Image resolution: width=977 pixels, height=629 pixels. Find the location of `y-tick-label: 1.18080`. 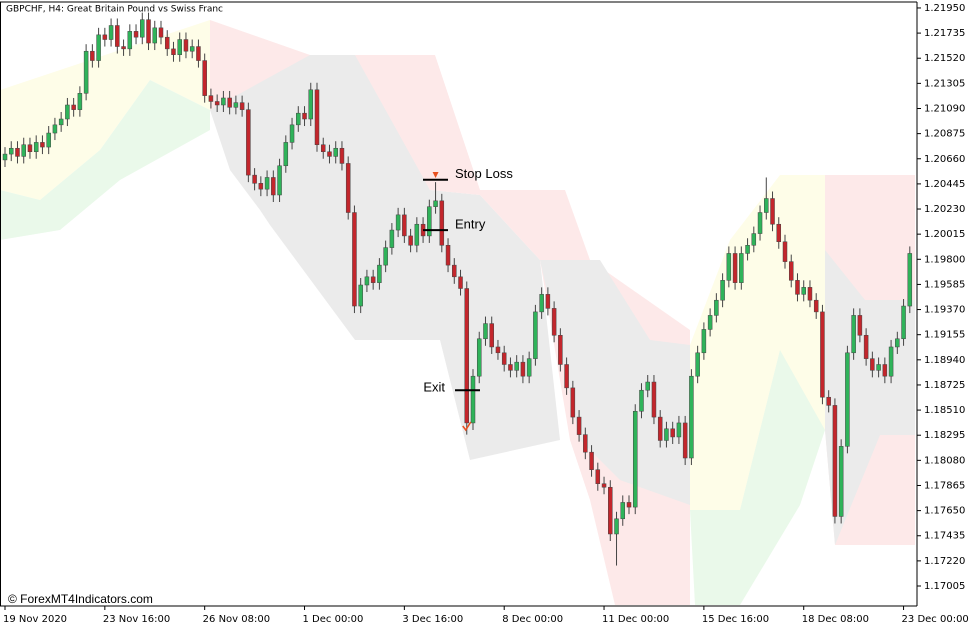

y-tick-label: 1.18080 is located at coordinates (944, 460).